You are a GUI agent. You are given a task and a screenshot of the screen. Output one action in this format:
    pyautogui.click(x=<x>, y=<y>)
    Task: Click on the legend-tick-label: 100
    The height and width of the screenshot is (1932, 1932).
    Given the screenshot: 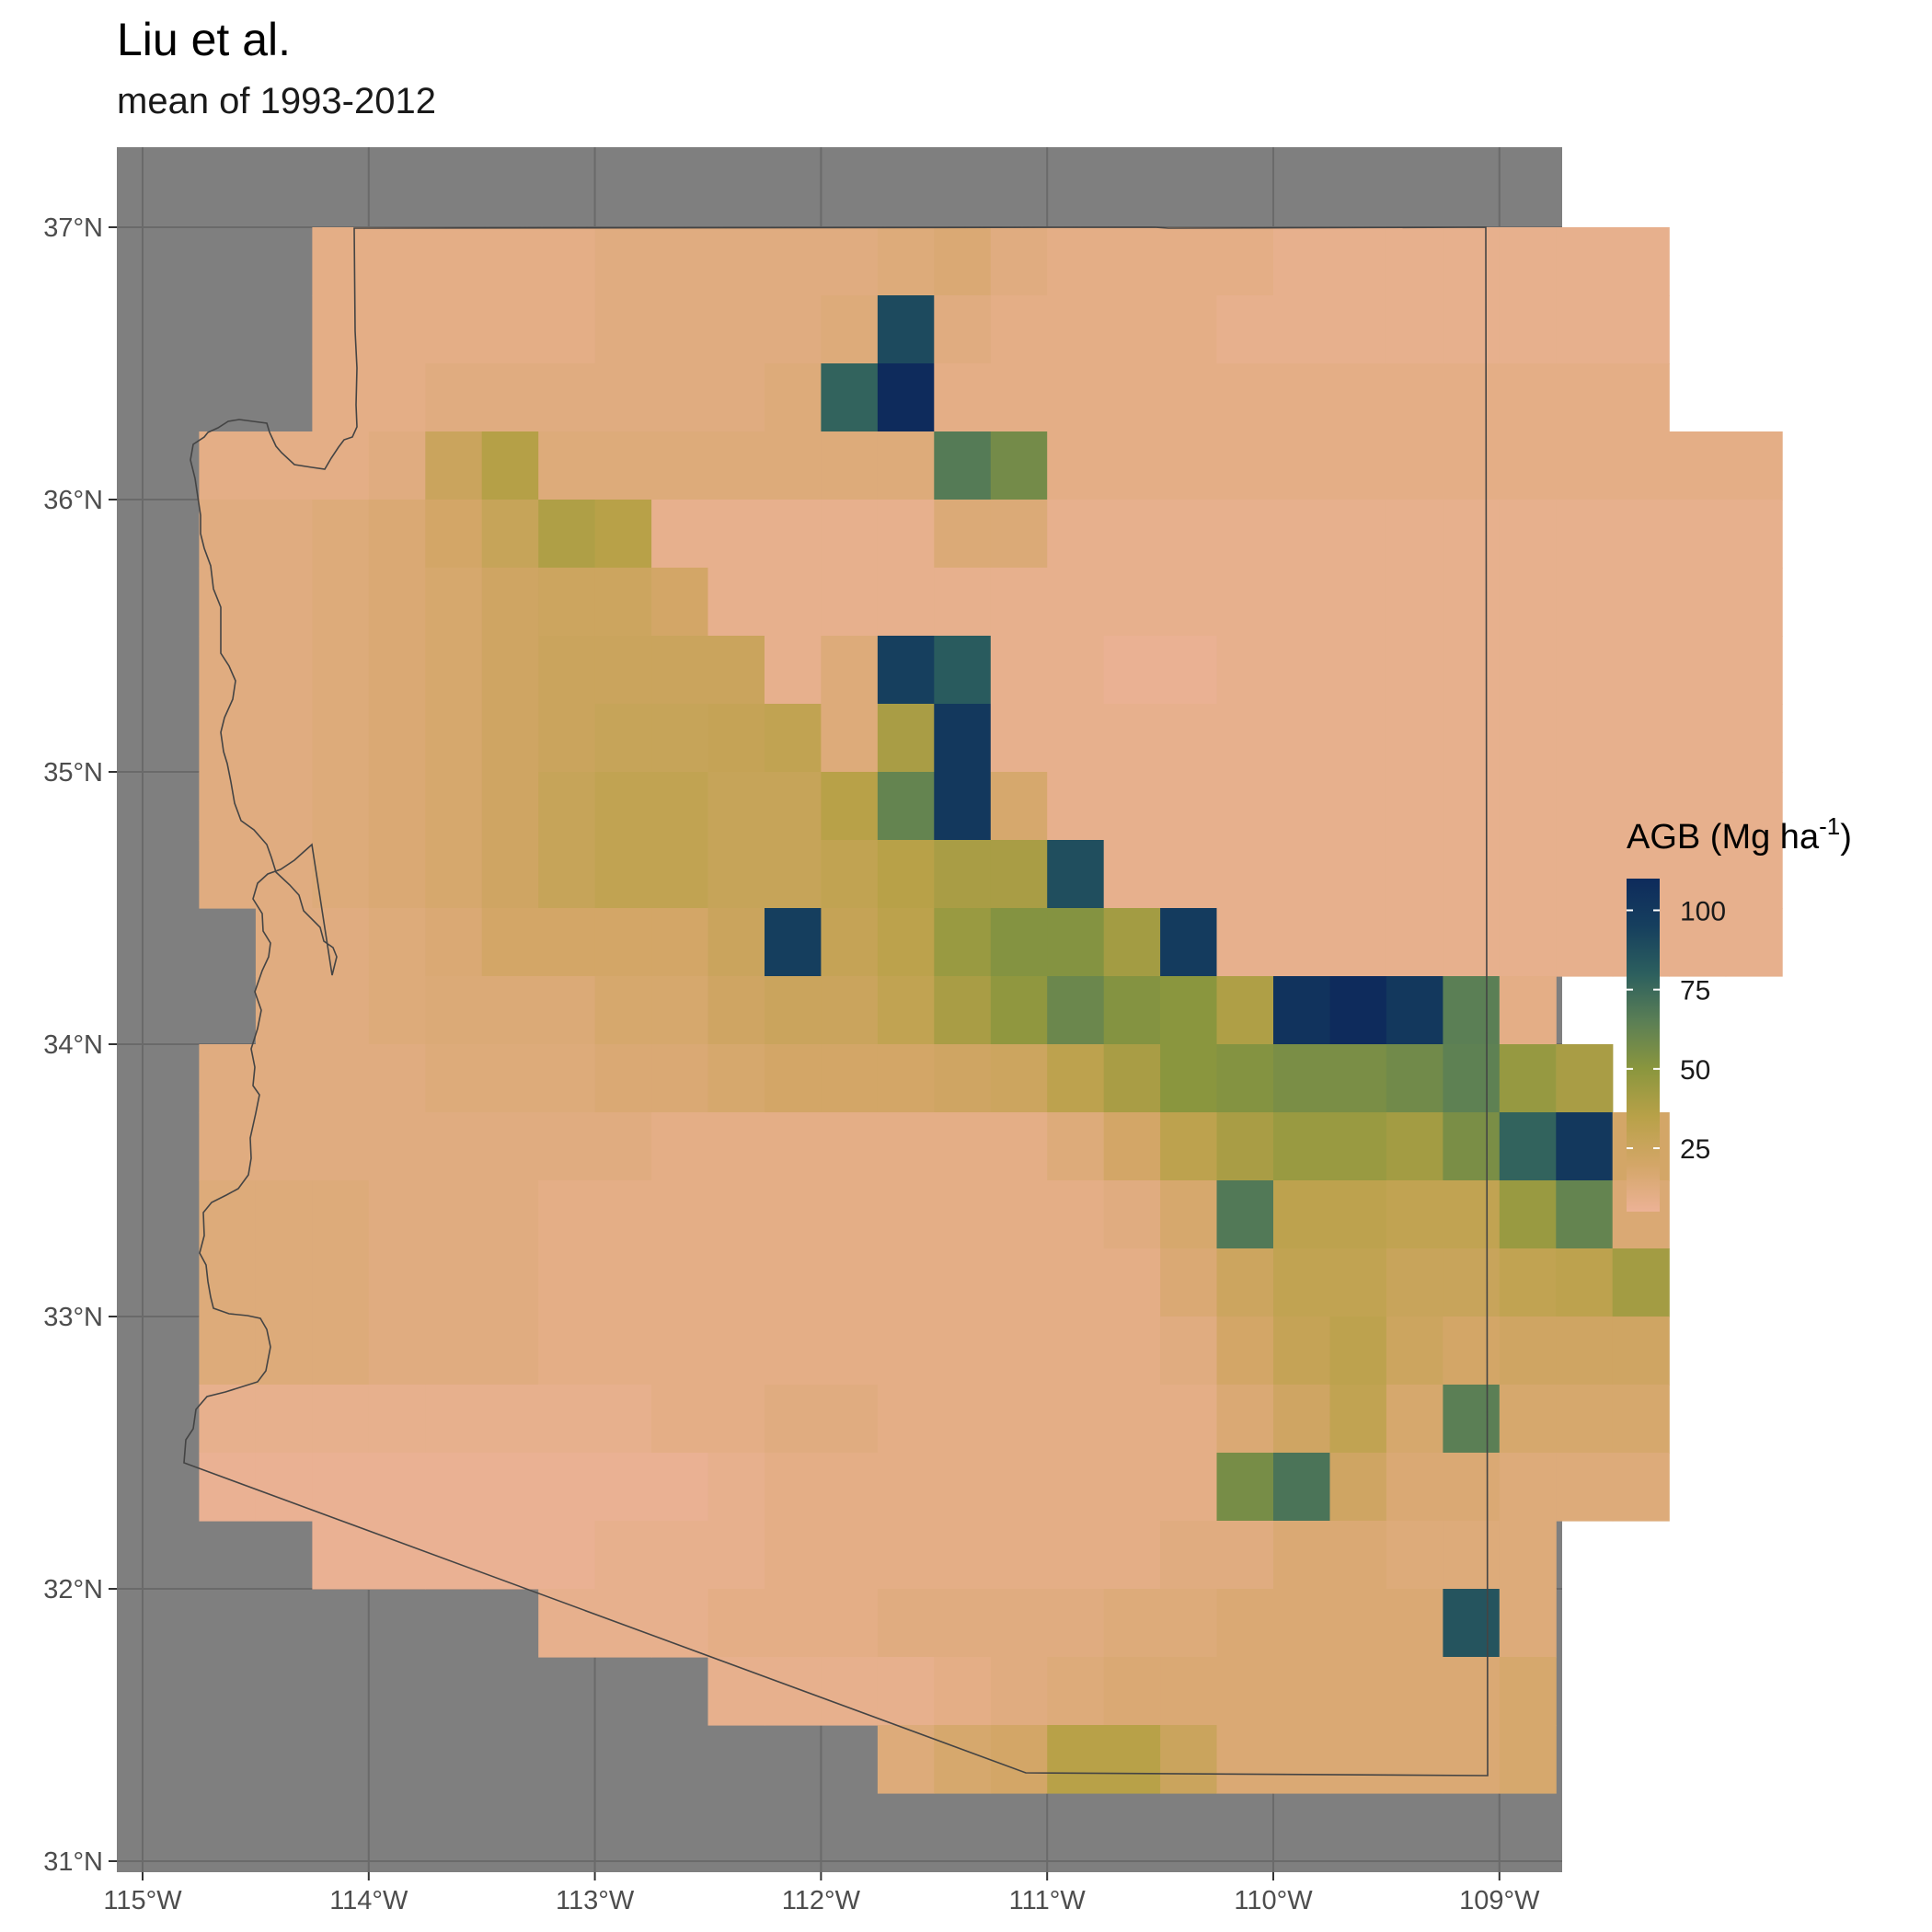 What is the action you would take?
    pyautogui.click(x=1703, y=911)
    